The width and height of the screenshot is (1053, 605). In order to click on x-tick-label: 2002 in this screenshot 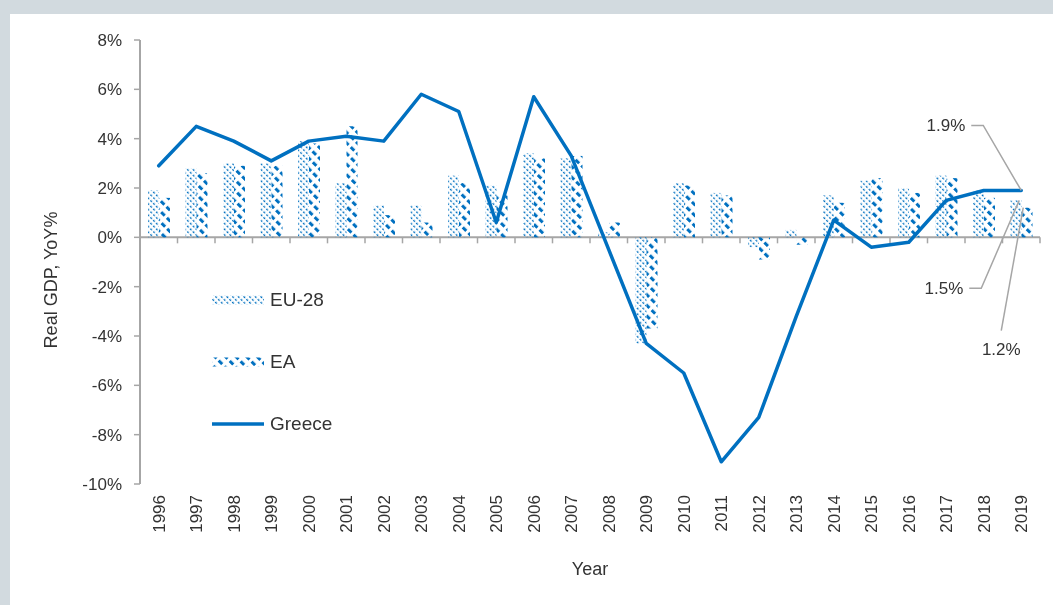, I will do `click(384, 514)`.